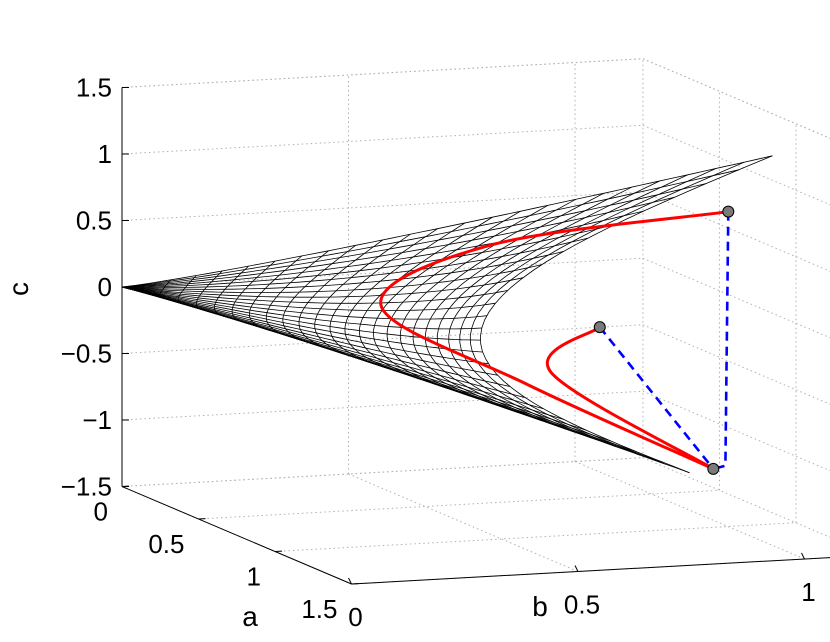  Describe the element at coordinates (319, 609) in the screenshot. I see `x-tick-label: 1.5` at that location.